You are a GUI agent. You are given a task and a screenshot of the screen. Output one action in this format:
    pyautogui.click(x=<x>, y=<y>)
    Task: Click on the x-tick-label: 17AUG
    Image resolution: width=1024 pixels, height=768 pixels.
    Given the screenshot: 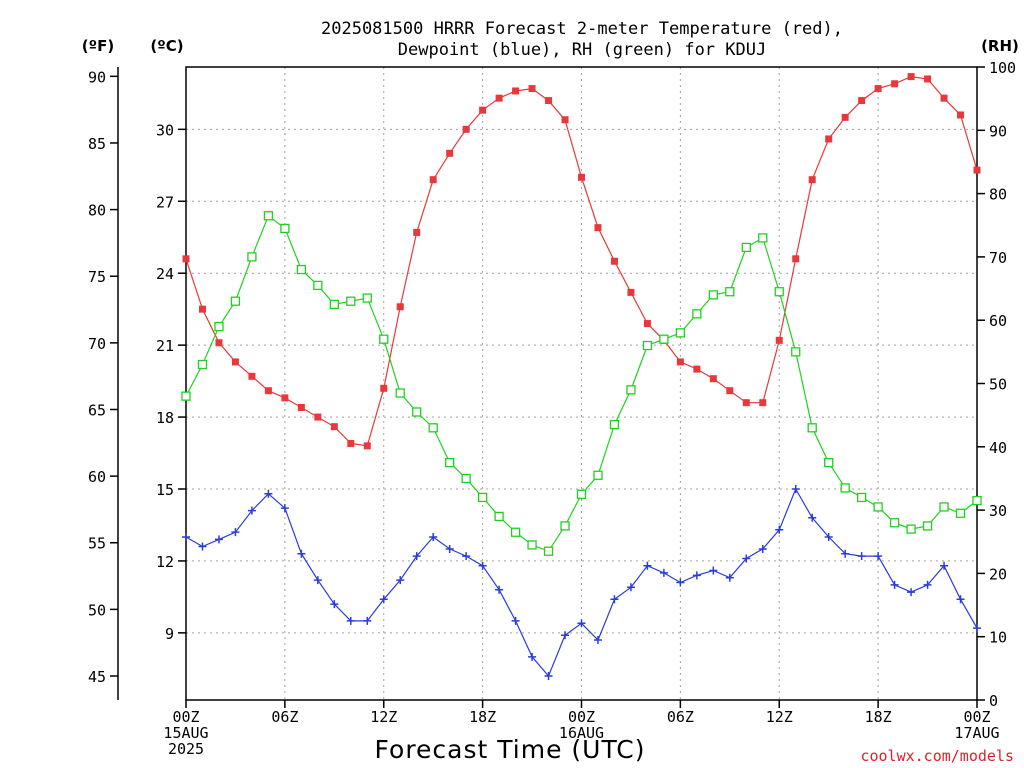 What is the action you would take?
    pyautogui.click(x=976, y=733)
    